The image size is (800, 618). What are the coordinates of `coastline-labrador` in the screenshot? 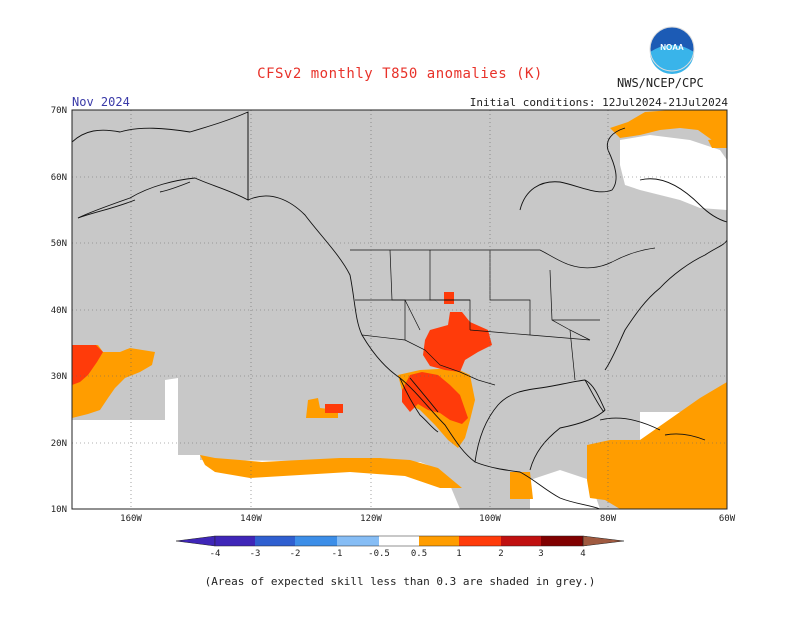 It's located at (683, 200).